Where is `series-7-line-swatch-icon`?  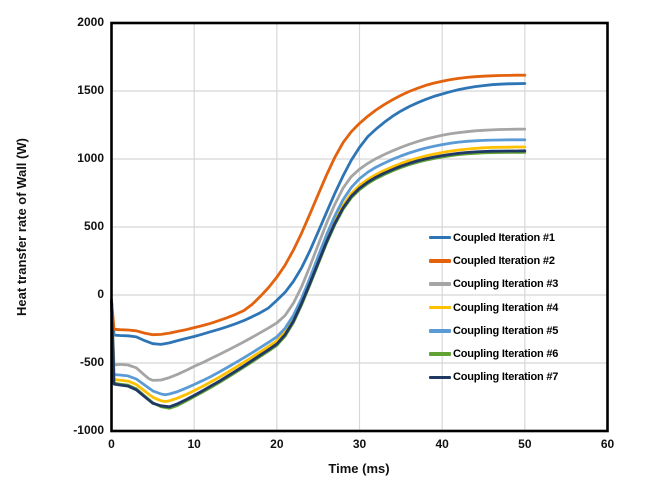 series-7-line-swatch-icon is located at coordinates (440, 377).